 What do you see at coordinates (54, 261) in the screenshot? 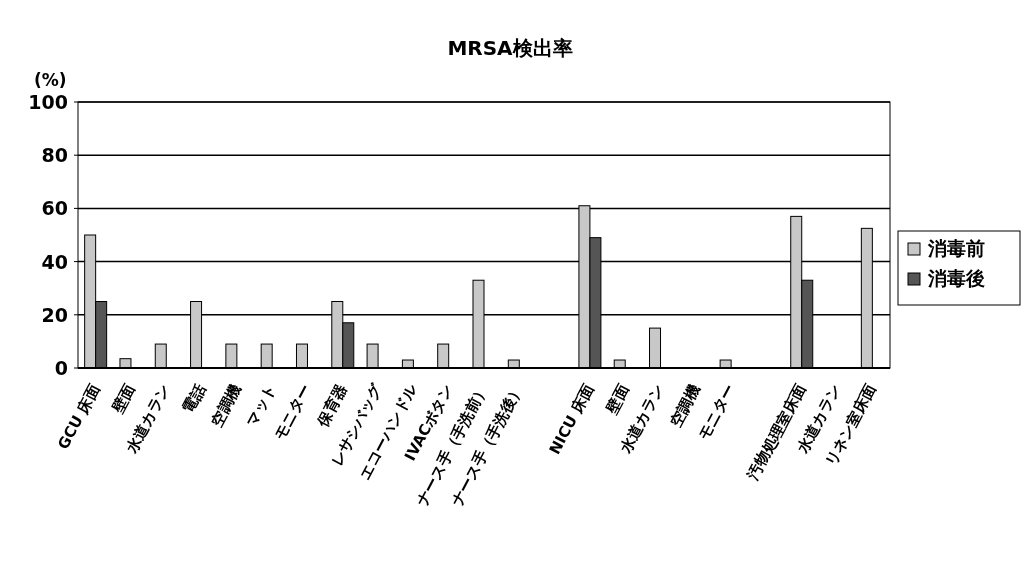
I see `y-tick-label: 40` at bounding box center [54, 261].